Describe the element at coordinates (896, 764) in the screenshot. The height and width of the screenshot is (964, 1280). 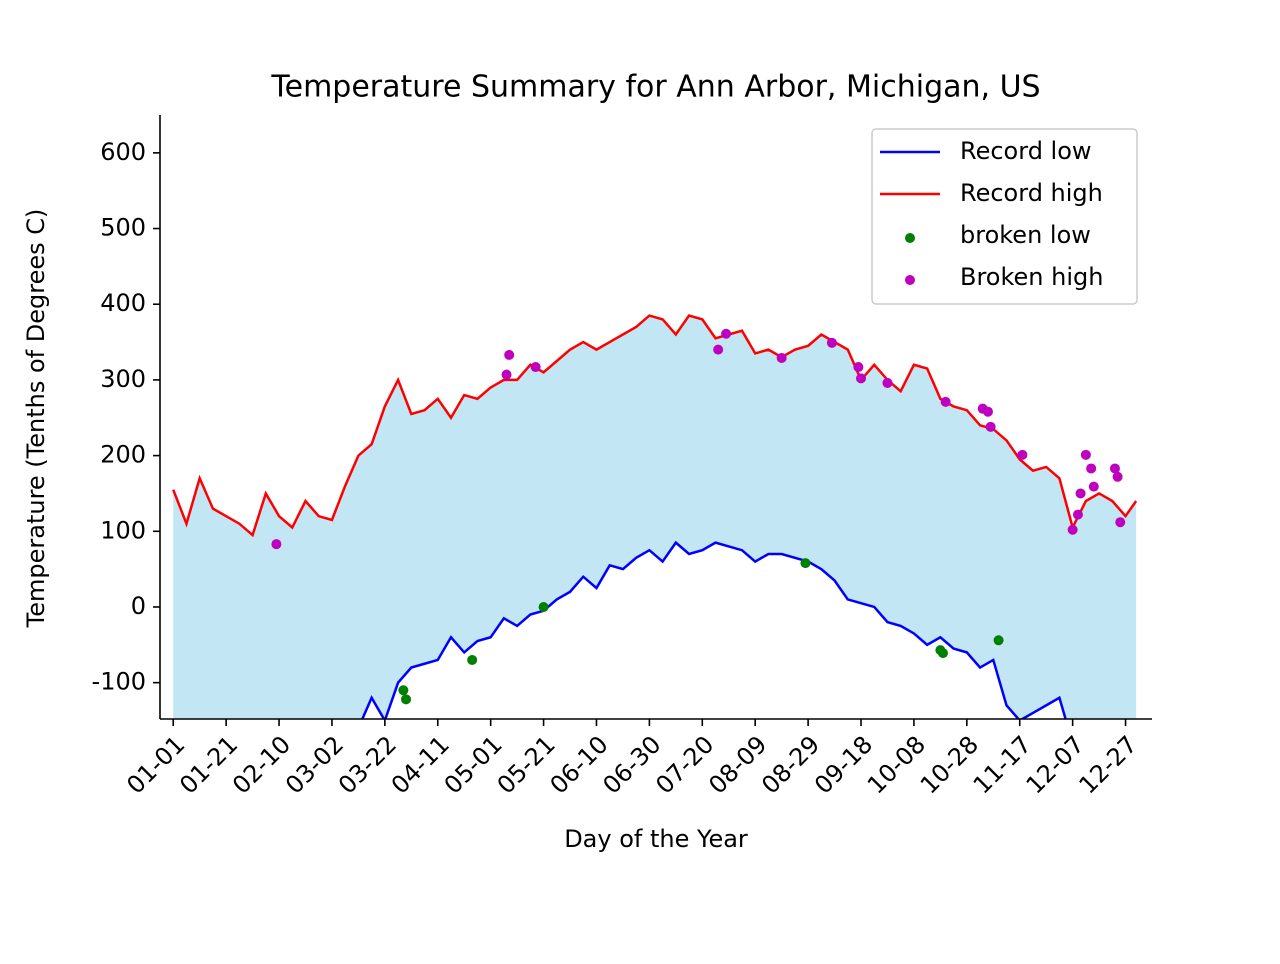
I see `x-tick-label: 10-08` at that location.